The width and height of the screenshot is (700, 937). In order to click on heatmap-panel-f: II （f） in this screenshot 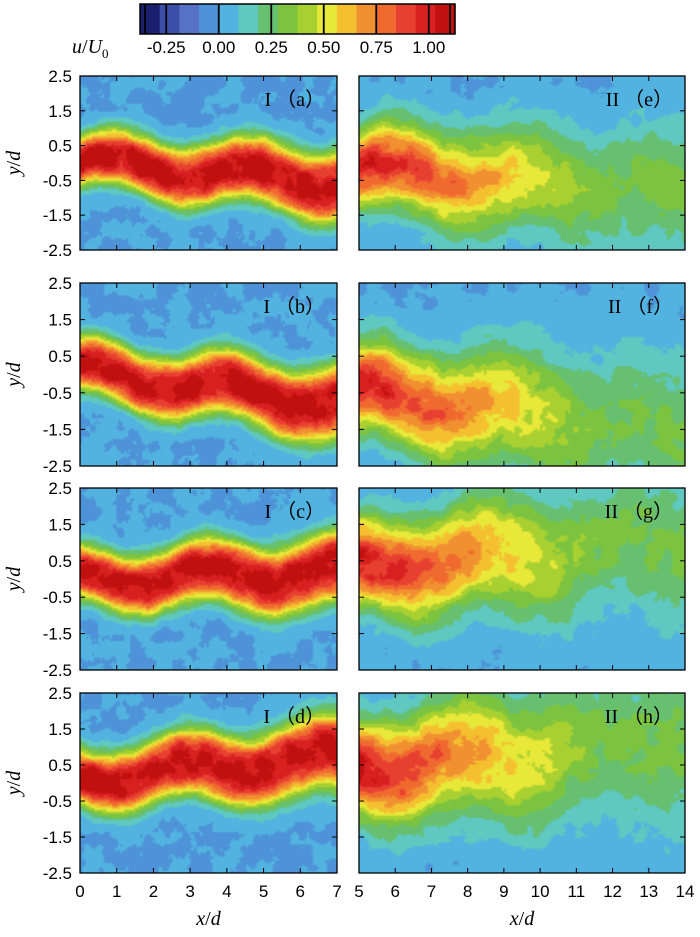, I will do `click(522, 374)`.